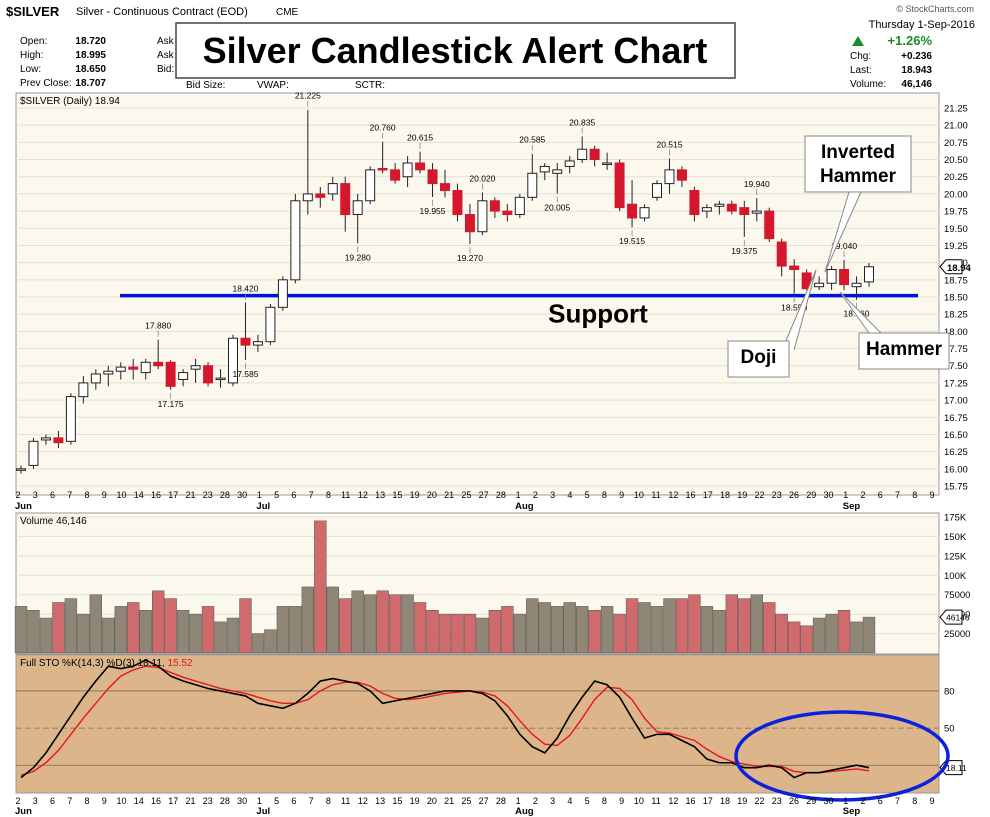 Image resolution: width=990 pixels, height=817 pixels. What do you see at coordinates (794, 308) in the screenshot?
I see `price-value-label: 18.550` at bounding box center [794, 308].